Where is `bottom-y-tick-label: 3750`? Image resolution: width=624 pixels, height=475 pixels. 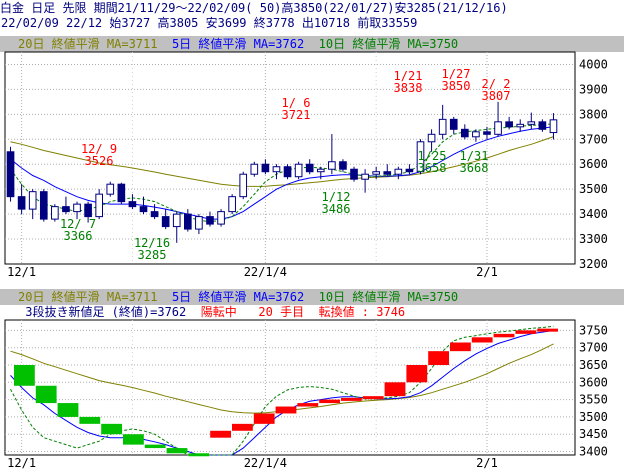
bottom-y-tick-label: 3750 is located at coordinates (593, 330).